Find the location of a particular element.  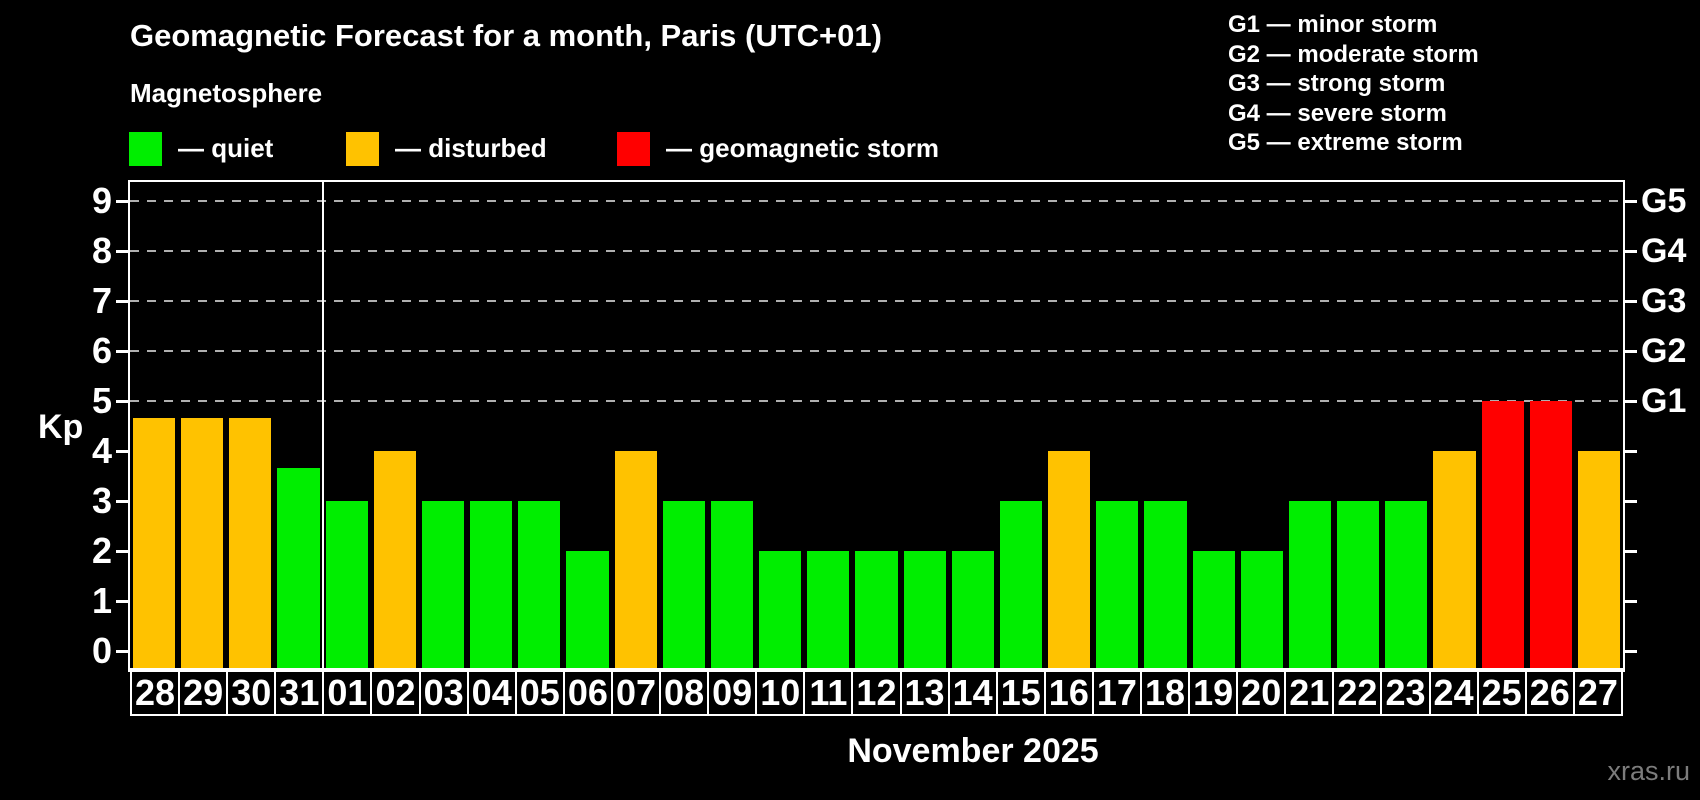

day-label-03: 03 is located at coordinates (443, 693).